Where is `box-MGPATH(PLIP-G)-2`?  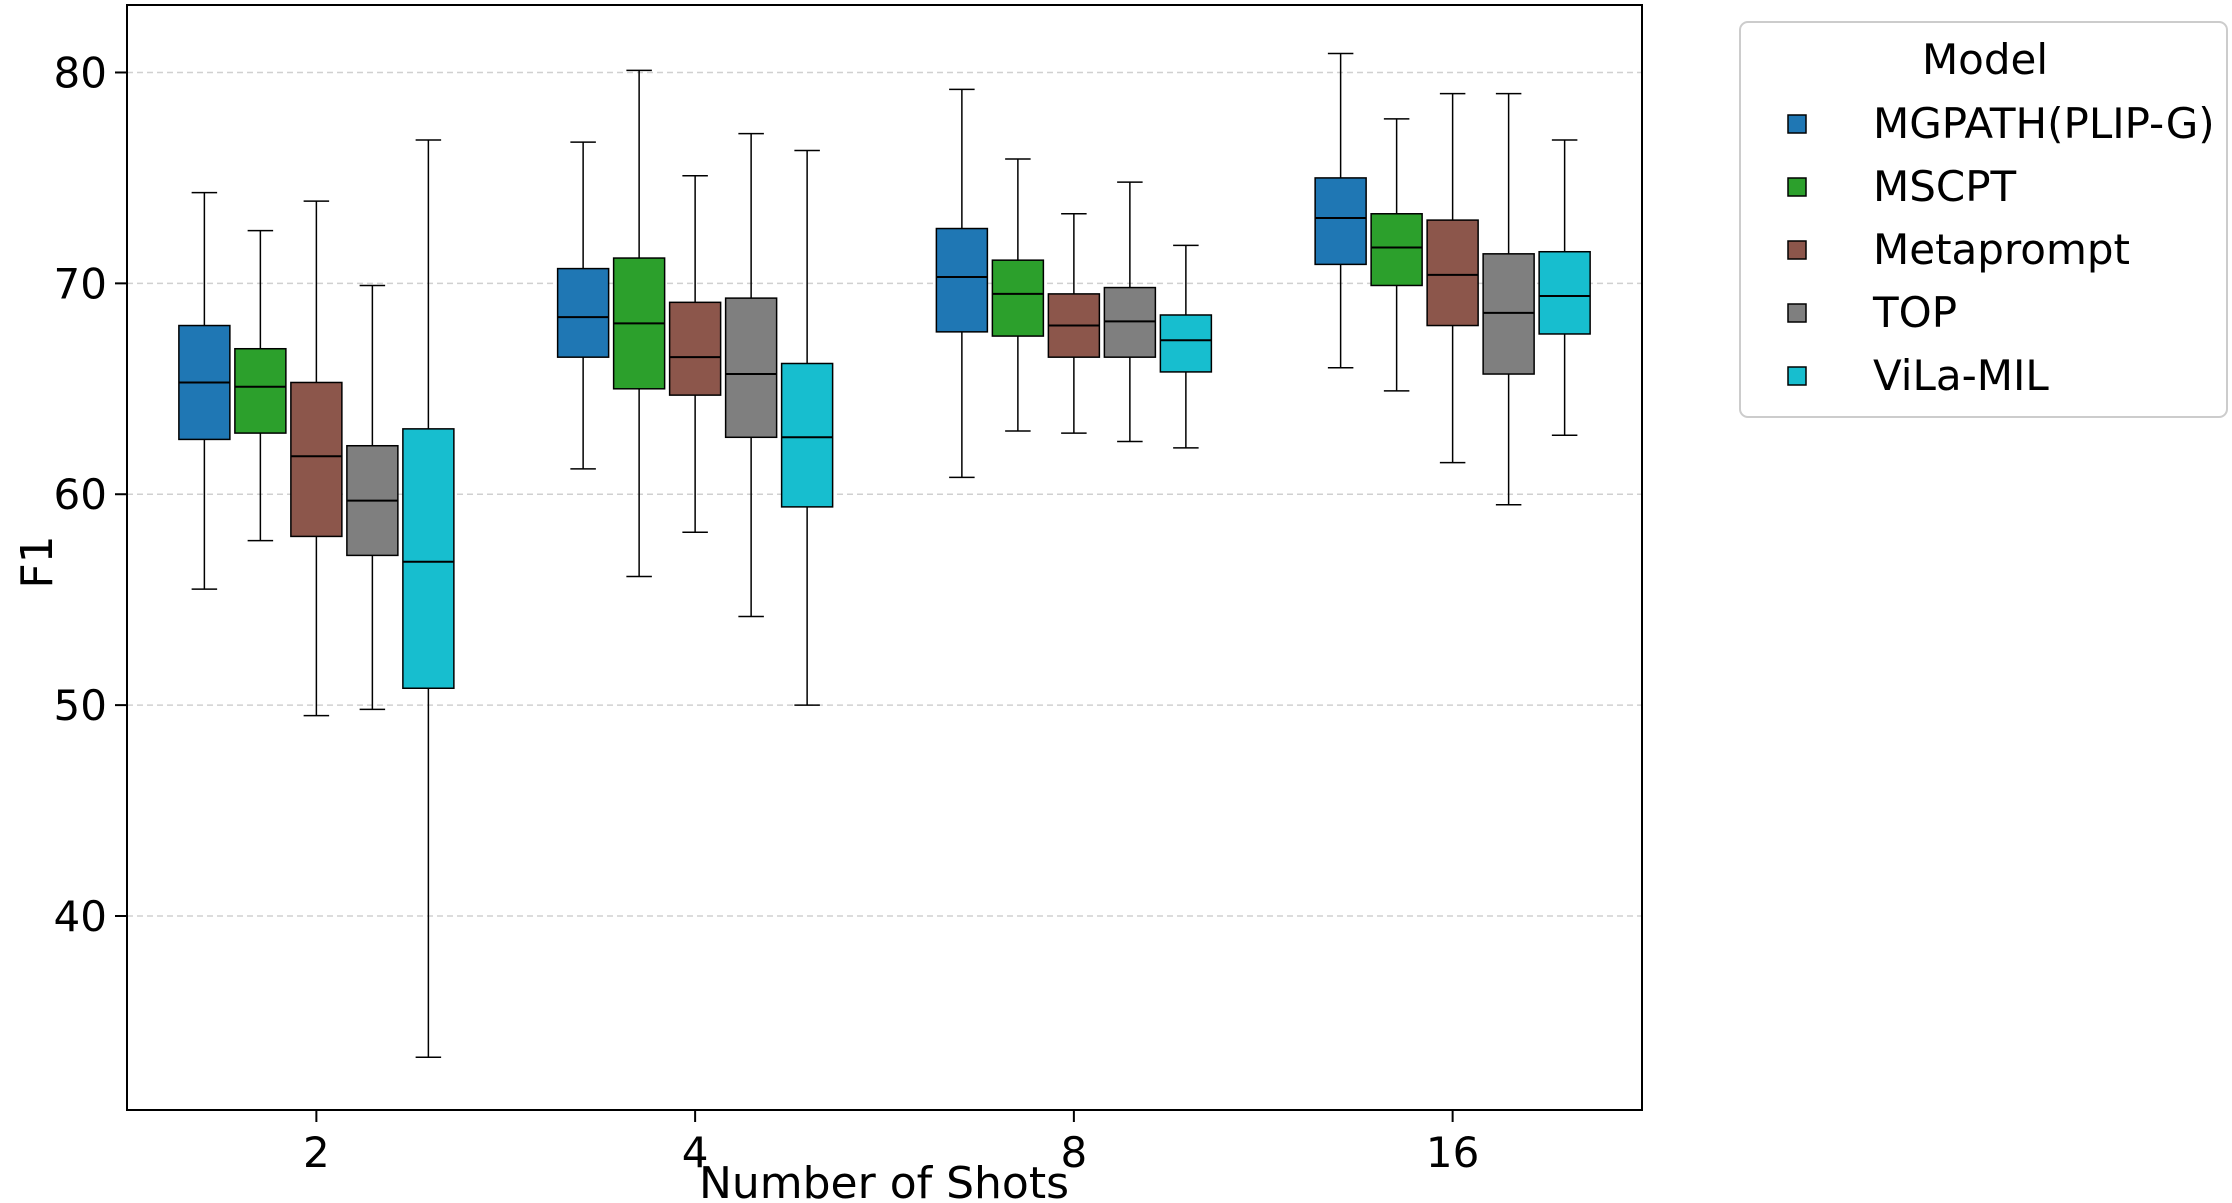
box-MGPATH(PLIP-G)-2 is located at coordinates (204, 390).